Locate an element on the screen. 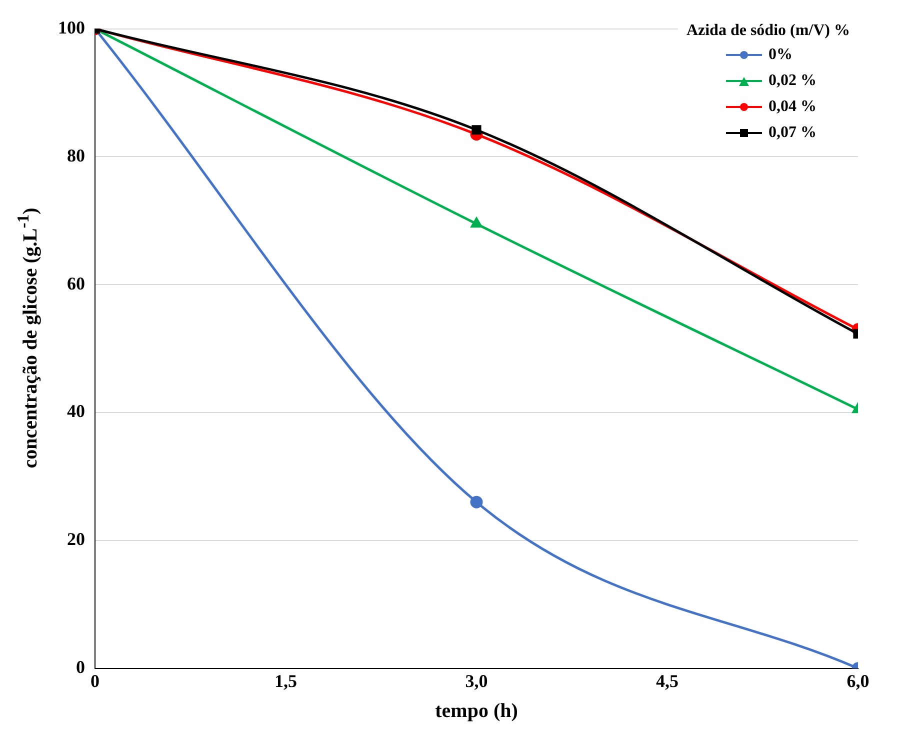 This screenshot has width=904, height=740. x-tick-label: 4,5 is located at coordinates (667, 680).